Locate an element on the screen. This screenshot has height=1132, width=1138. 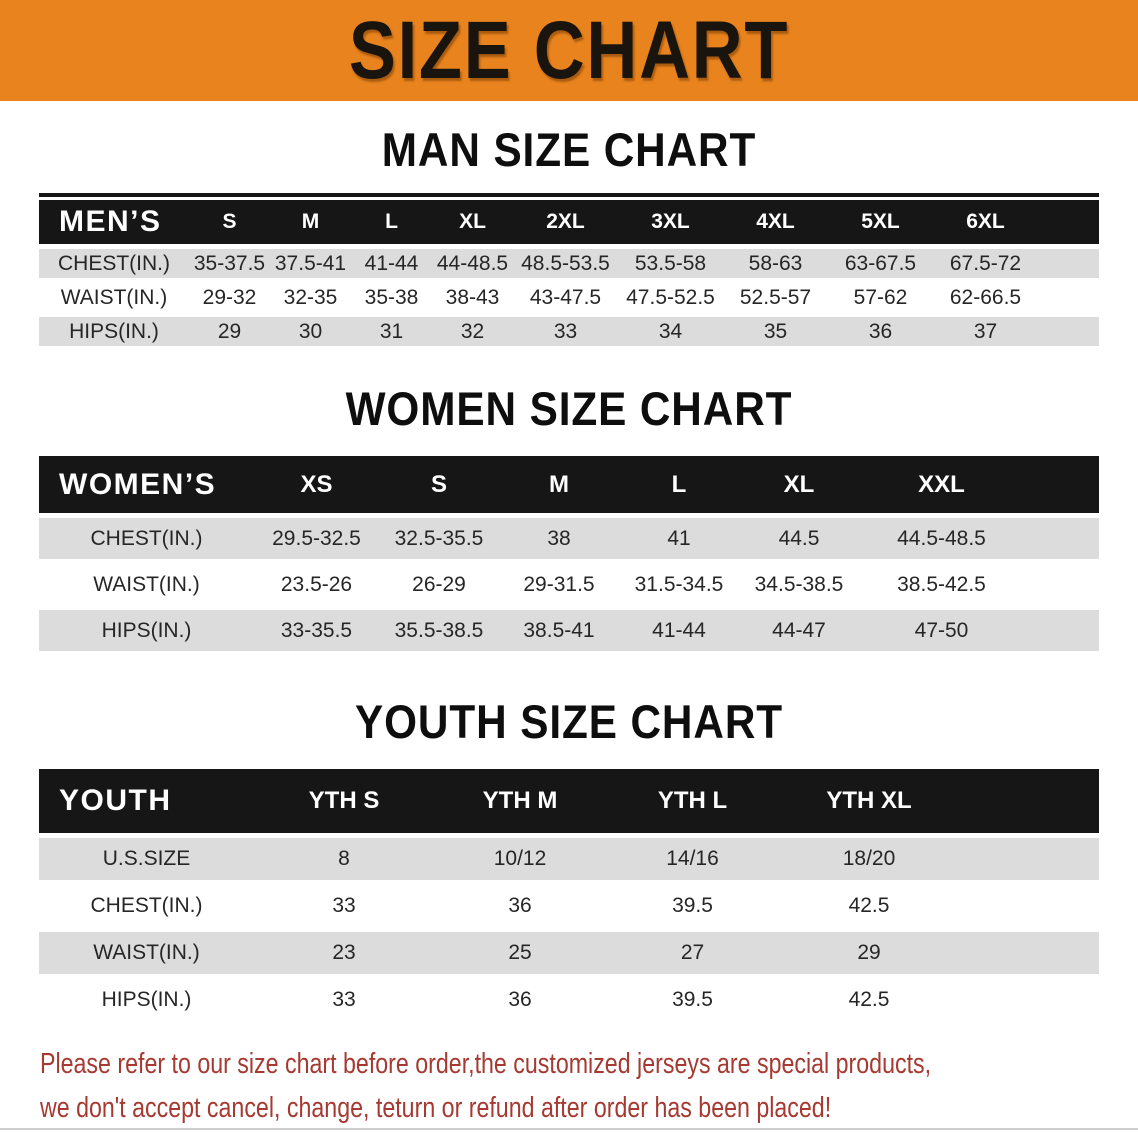
column-header: M is located at coordinates (559, 487).